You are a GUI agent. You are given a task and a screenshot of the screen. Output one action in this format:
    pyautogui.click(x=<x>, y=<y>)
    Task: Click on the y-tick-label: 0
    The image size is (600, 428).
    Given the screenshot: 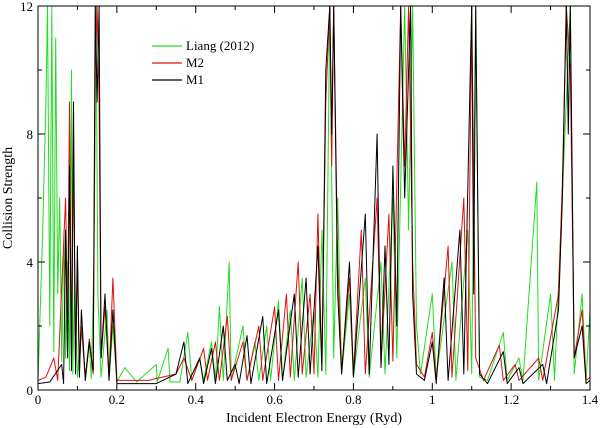 What is the action you would take?
    pyautogui.click(x=30, y=390)
    